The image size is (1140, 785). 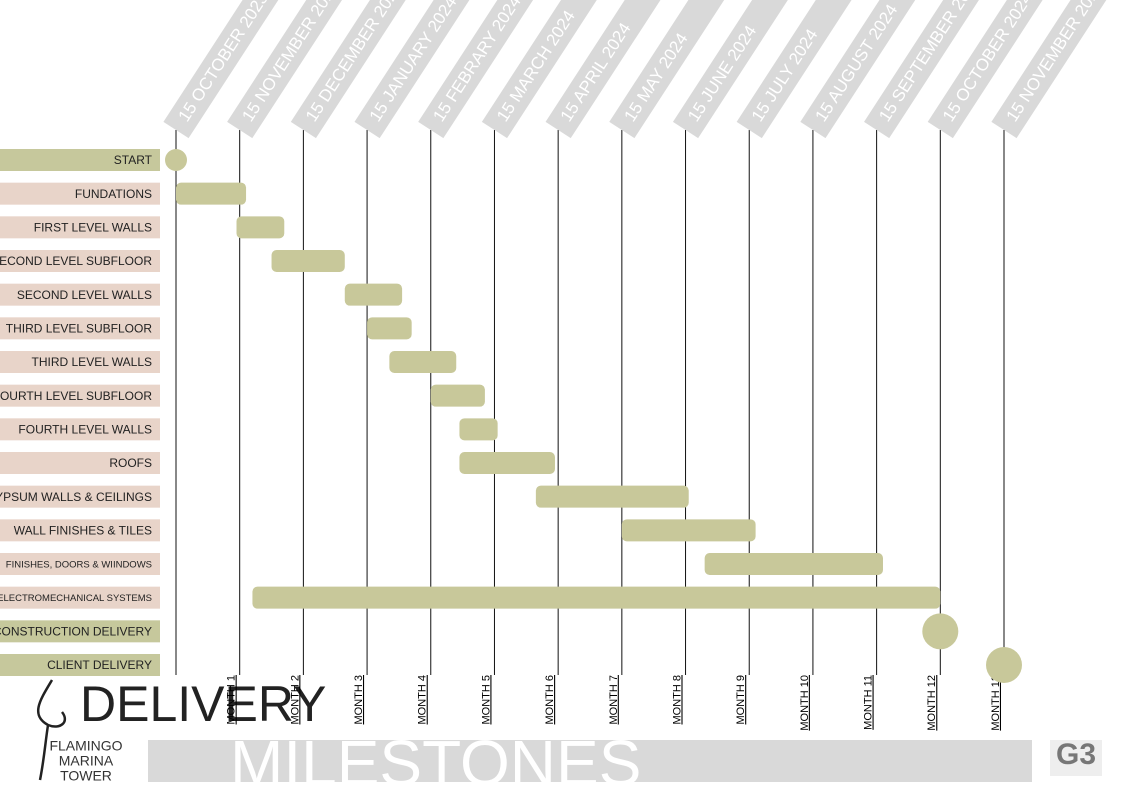 I want to click on month-label: MONTH 9, so click(x=741, y=700).